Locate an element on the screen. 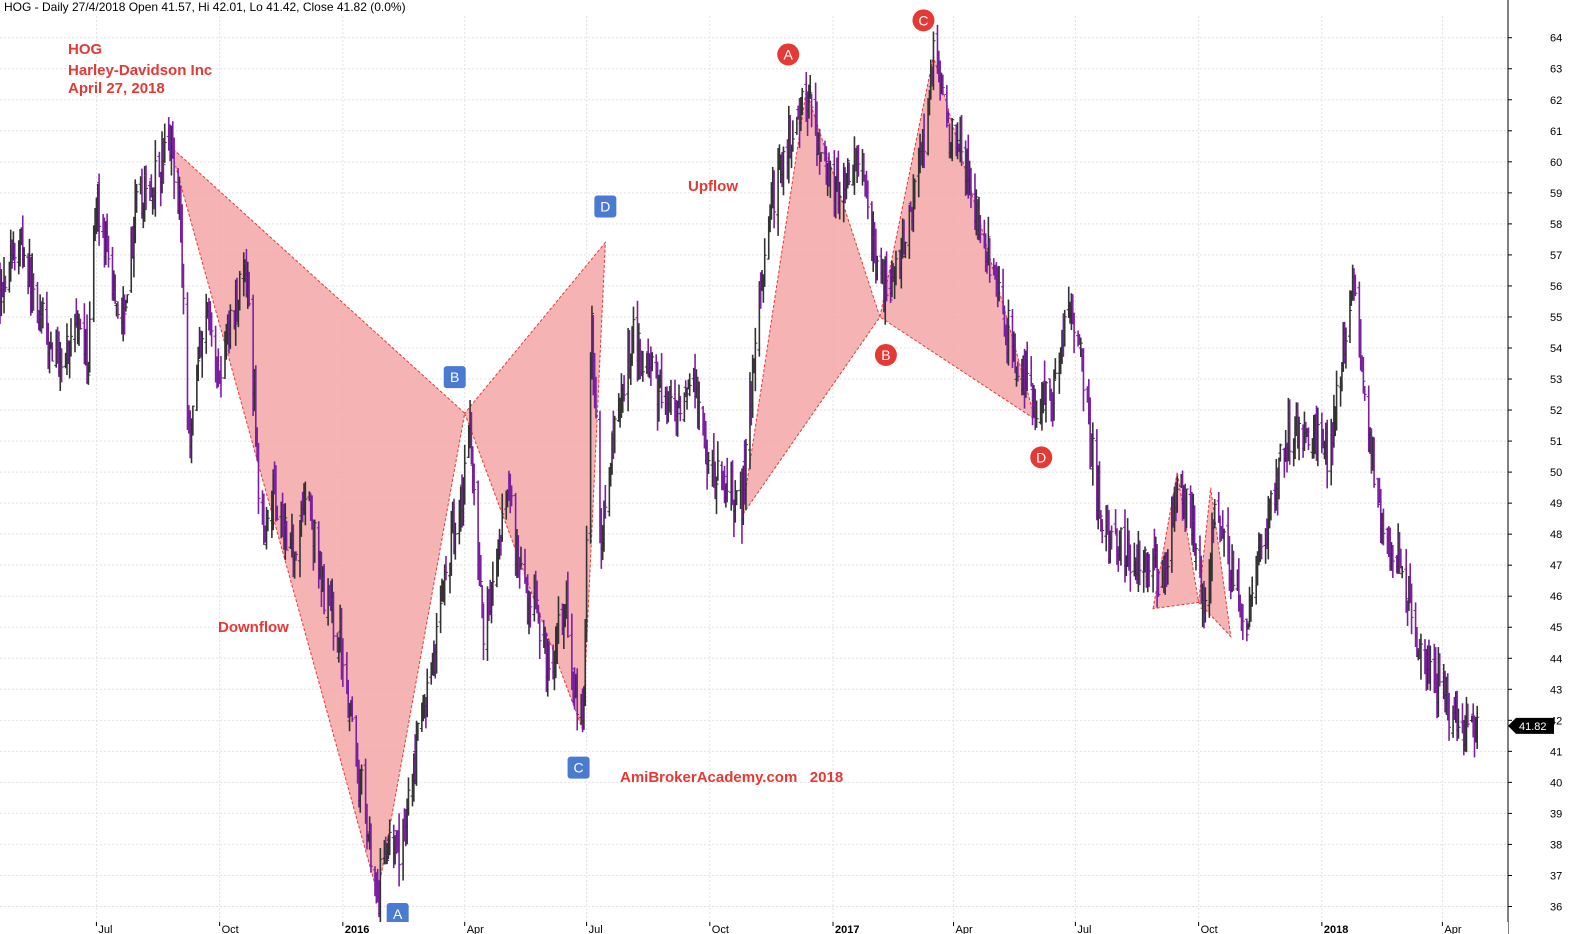 This screenshot has height=934, width=1592. pattern-triangle-upflow is located at coordinates (811, 303).